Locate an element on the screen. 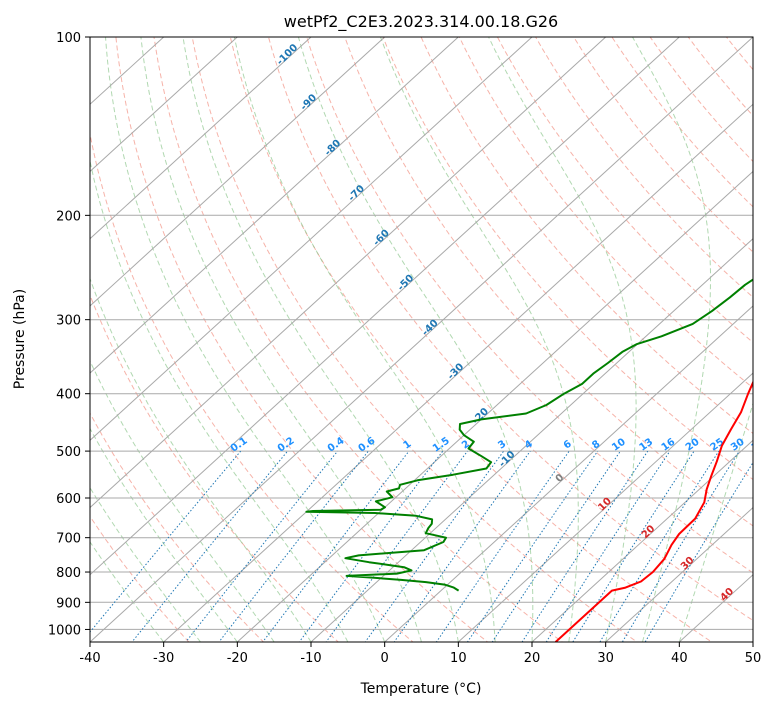 The width and height of the screenshot is (775, 708). x-axis-label: Temperature (°C) is located at coordinates (421, 689).